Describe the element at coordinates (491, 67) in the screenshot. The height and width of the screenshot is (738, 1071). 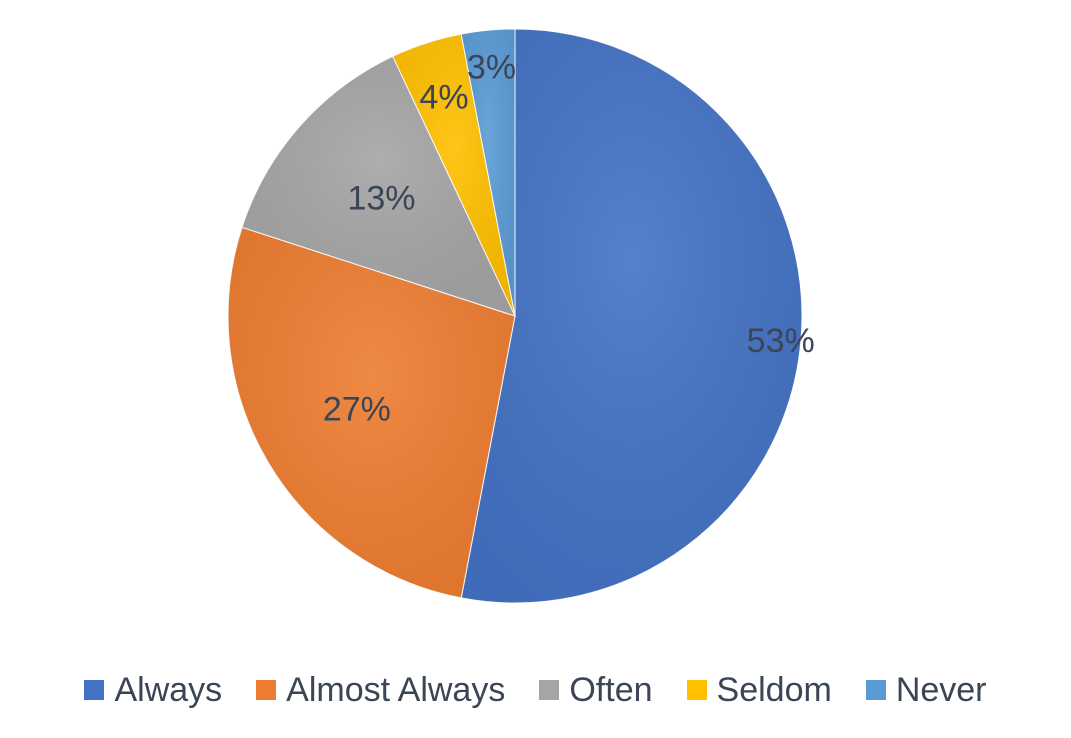
I see `data-label-never: 3%` at that location.